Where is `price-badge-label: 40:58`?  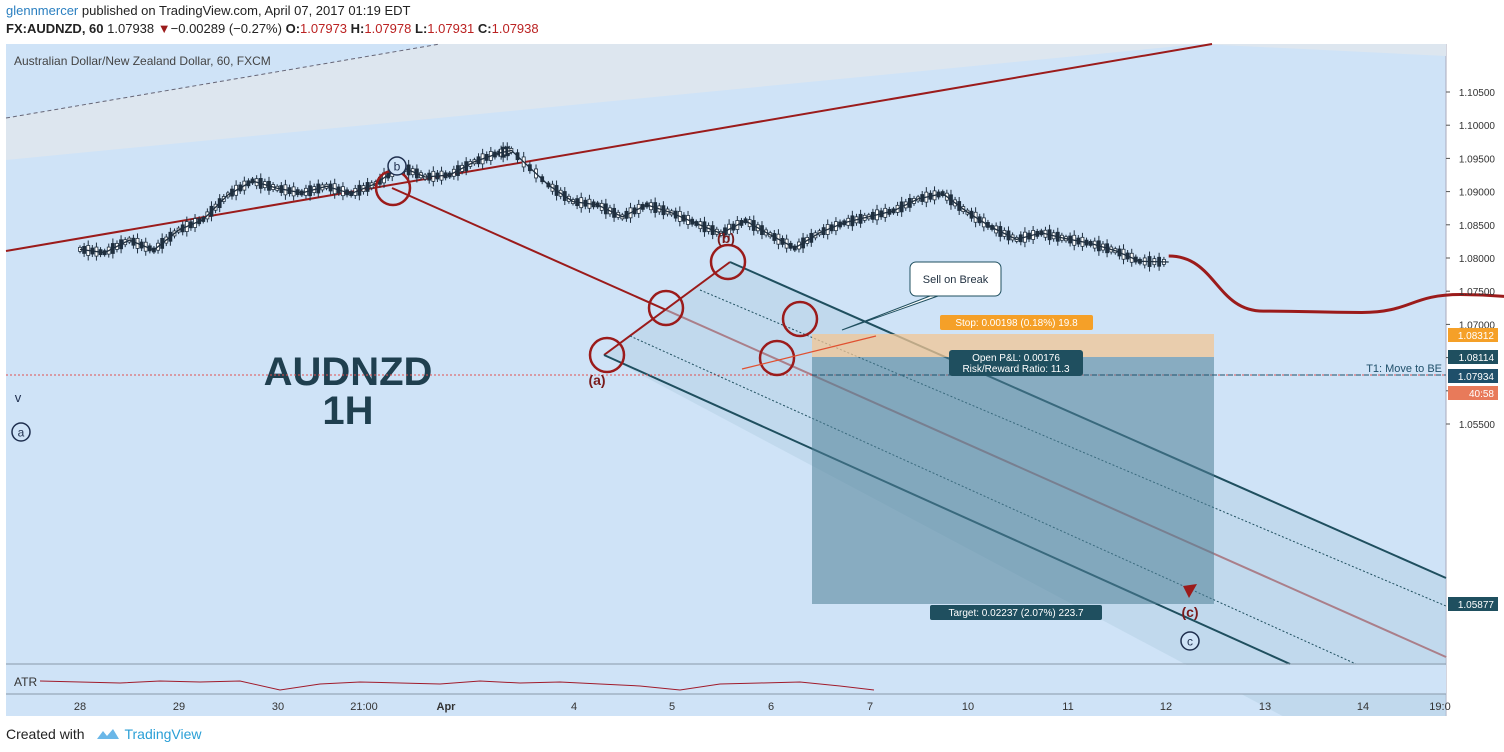 price-badge-label: 40:58 is located at coordinates (1481, 394).